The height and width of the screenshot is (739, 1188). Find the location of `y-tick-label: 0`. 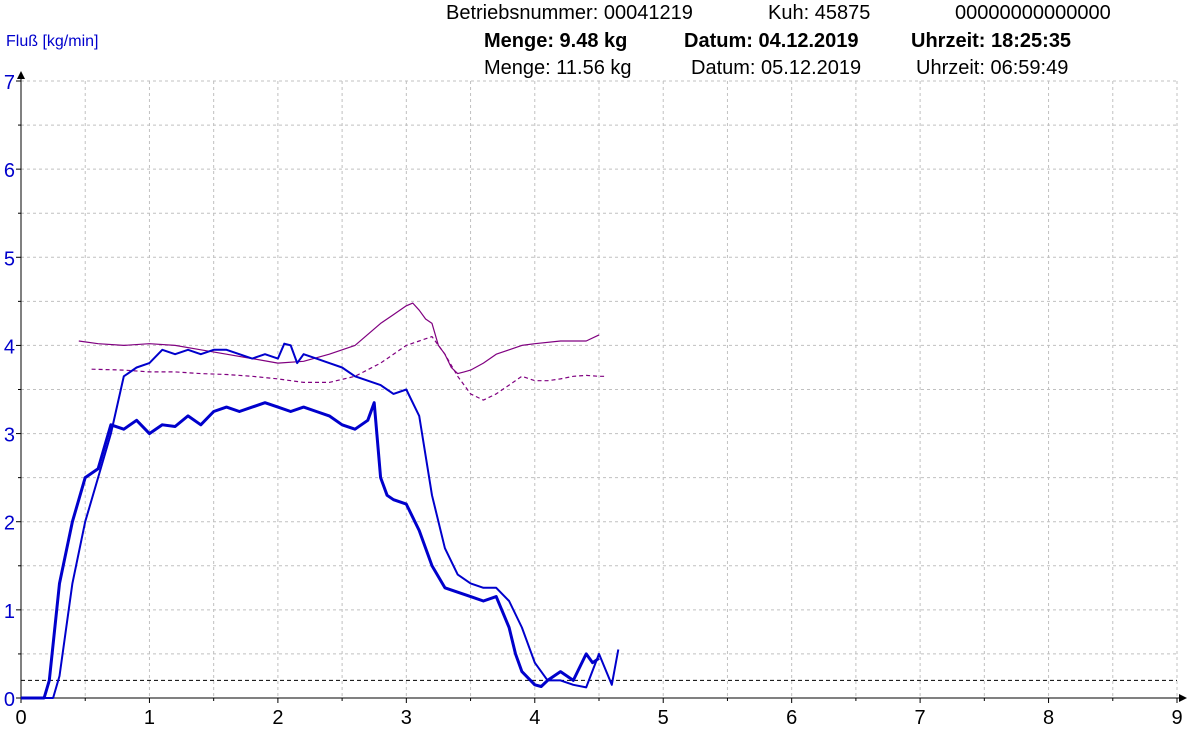

y-tick-label: 0 is located at coordinates (9, 700).